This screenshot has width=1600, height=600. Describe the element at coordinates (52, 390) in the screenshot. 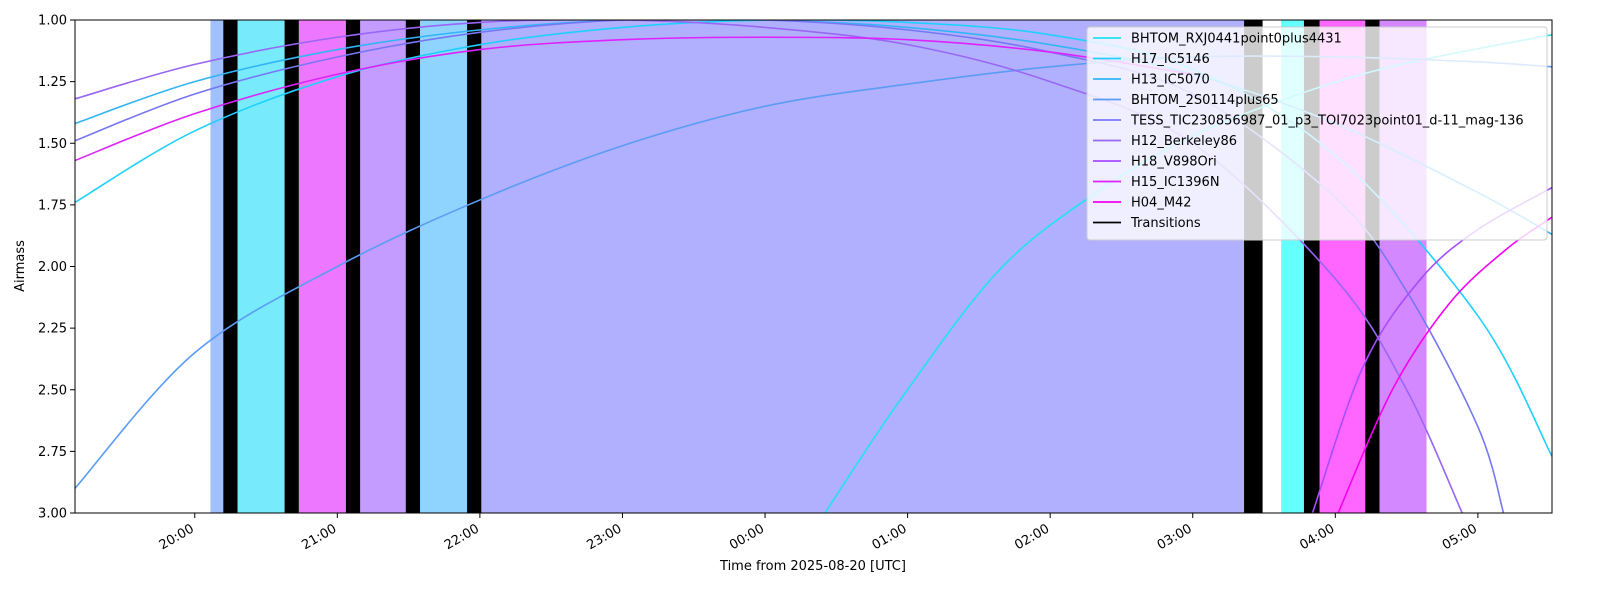

I see `y-tick-label: 2.50` at that location.